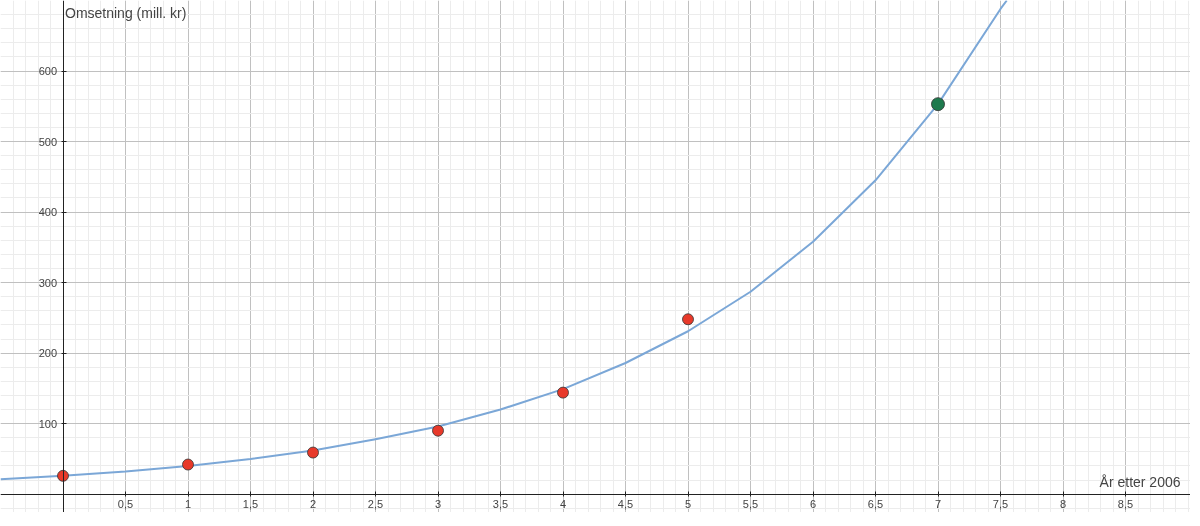 The height and width of the screenshot is (526, 1200). Describe the element at coordinates (1125, 504) in the screenshot. I see `x-tick-label: 8,5` at that location.